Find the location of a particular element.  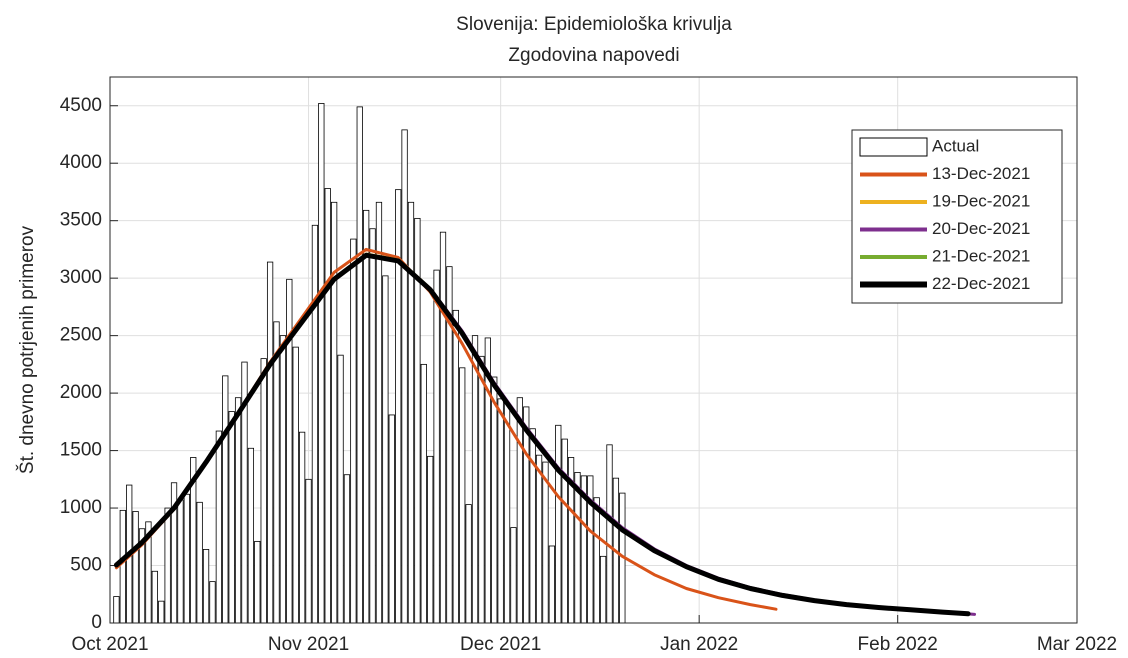

y-tick-label: 4000 is located at coordinates (81, 162).